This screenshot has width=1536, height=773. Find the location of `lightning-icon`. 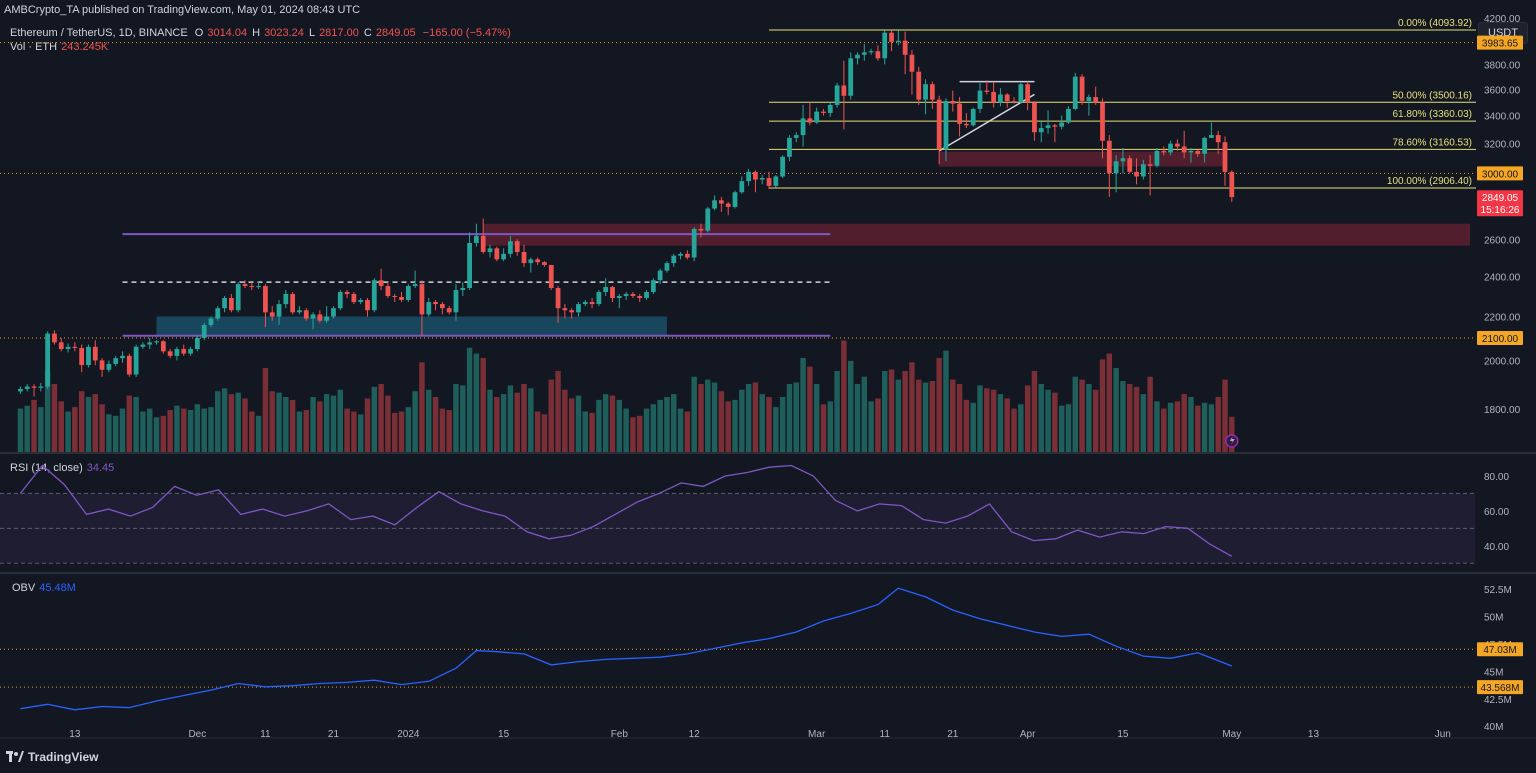

lightning-icon is located at coordinates (1232, 441).